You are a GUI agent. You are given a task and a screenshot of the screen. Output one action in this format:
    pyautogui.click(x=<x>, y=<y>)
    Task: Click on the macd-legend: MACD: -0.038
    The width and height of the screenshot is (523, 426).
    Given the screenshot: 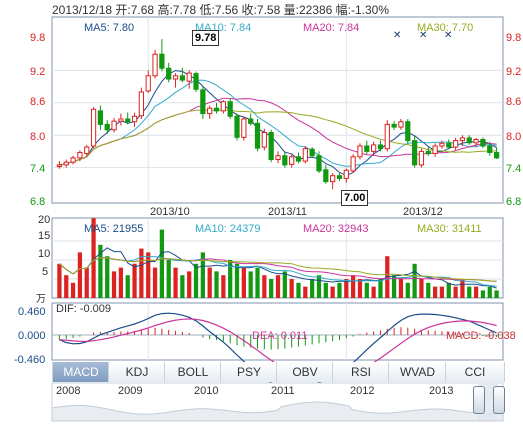 What is the action you would take?
    pyautogui.click(x=481, y=336)
    